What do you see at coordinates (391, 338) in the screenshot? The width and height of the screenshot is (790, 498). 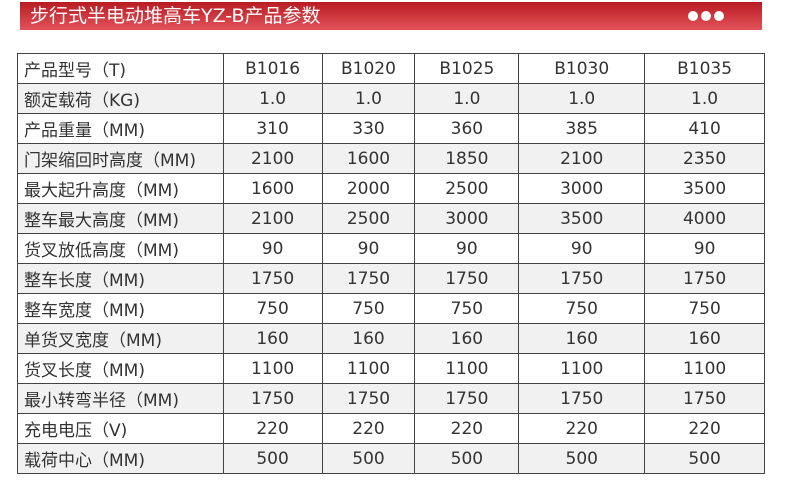 I see `table-row: 单货叉宽度（MM) 160 160 160 160 160` at bounding box center [391, 338].